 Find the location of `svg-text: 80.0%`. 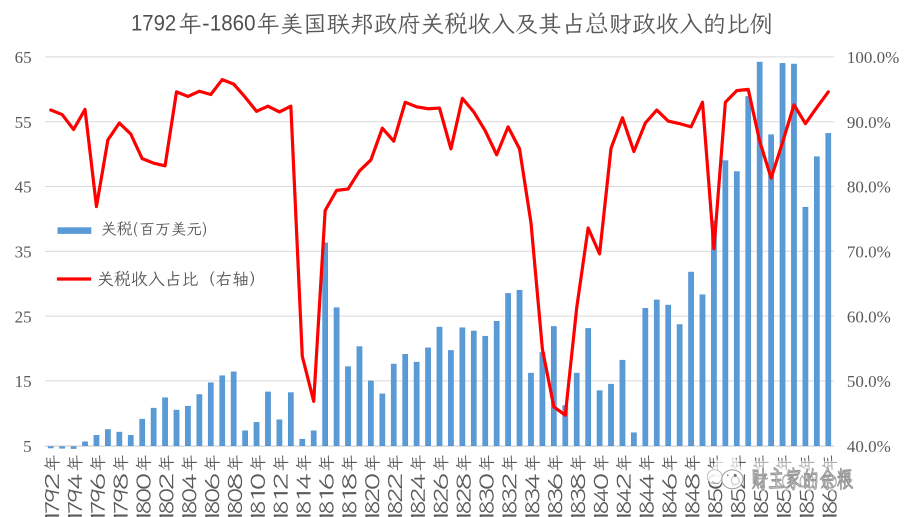

svg-text: 80.0% is located at coordinates (869, 187).